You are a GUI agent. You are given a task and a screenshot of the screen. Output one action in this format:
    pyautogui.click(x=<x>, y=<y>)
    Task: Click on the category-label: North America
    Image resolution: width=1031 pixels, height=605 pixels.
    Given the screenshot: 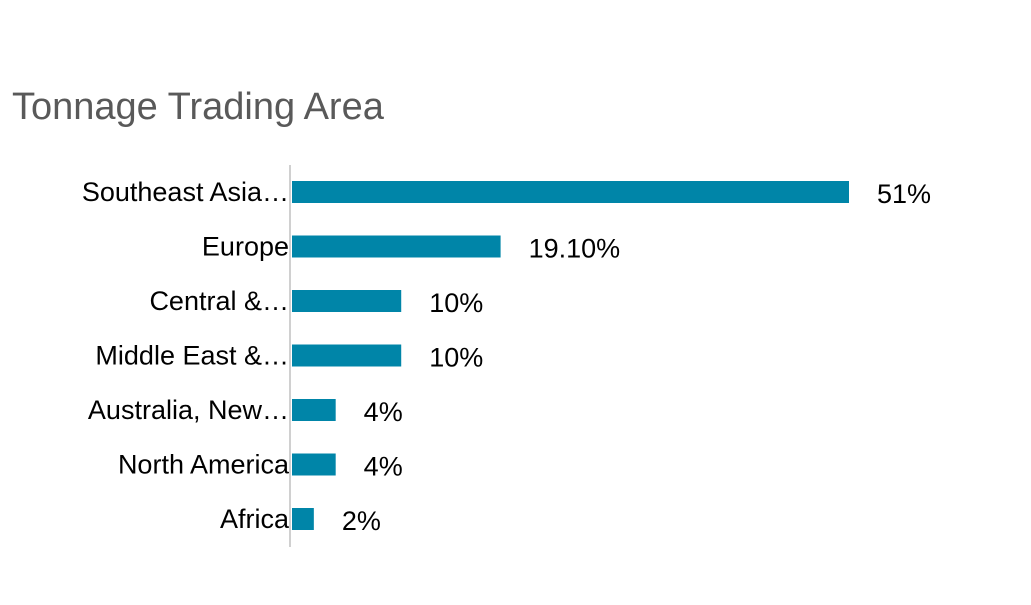 What is the action you would take?
    pyautogui.click(x=204, y=465)
    